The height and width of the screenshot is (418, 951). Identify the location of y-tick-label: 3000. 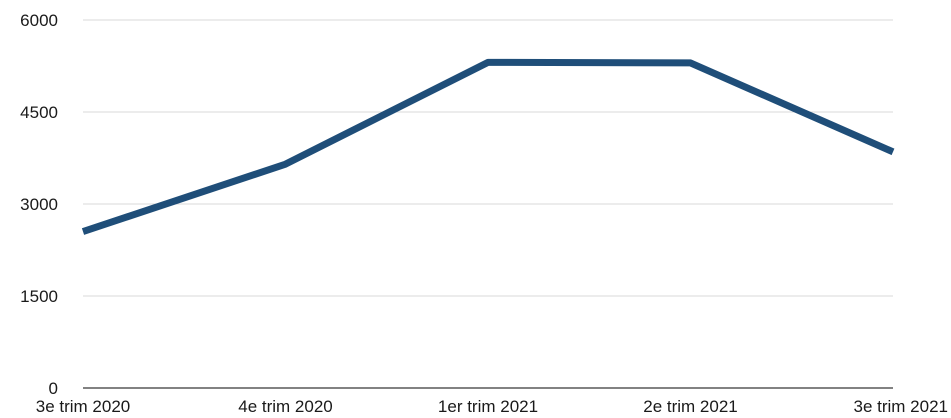
(39, 204).